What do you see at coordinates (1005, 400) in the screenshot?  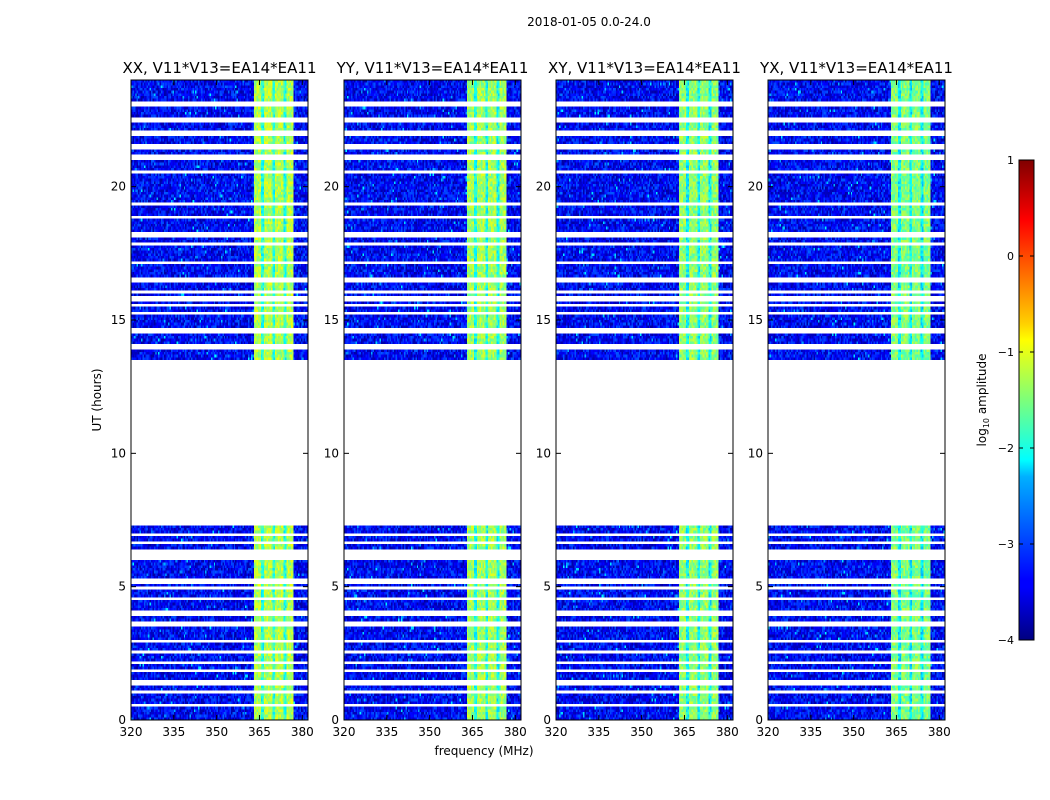 I see `colorbar: log10 amplitude 1 0 −1 −2 −3 −4` at bounding box center [1005, 400].